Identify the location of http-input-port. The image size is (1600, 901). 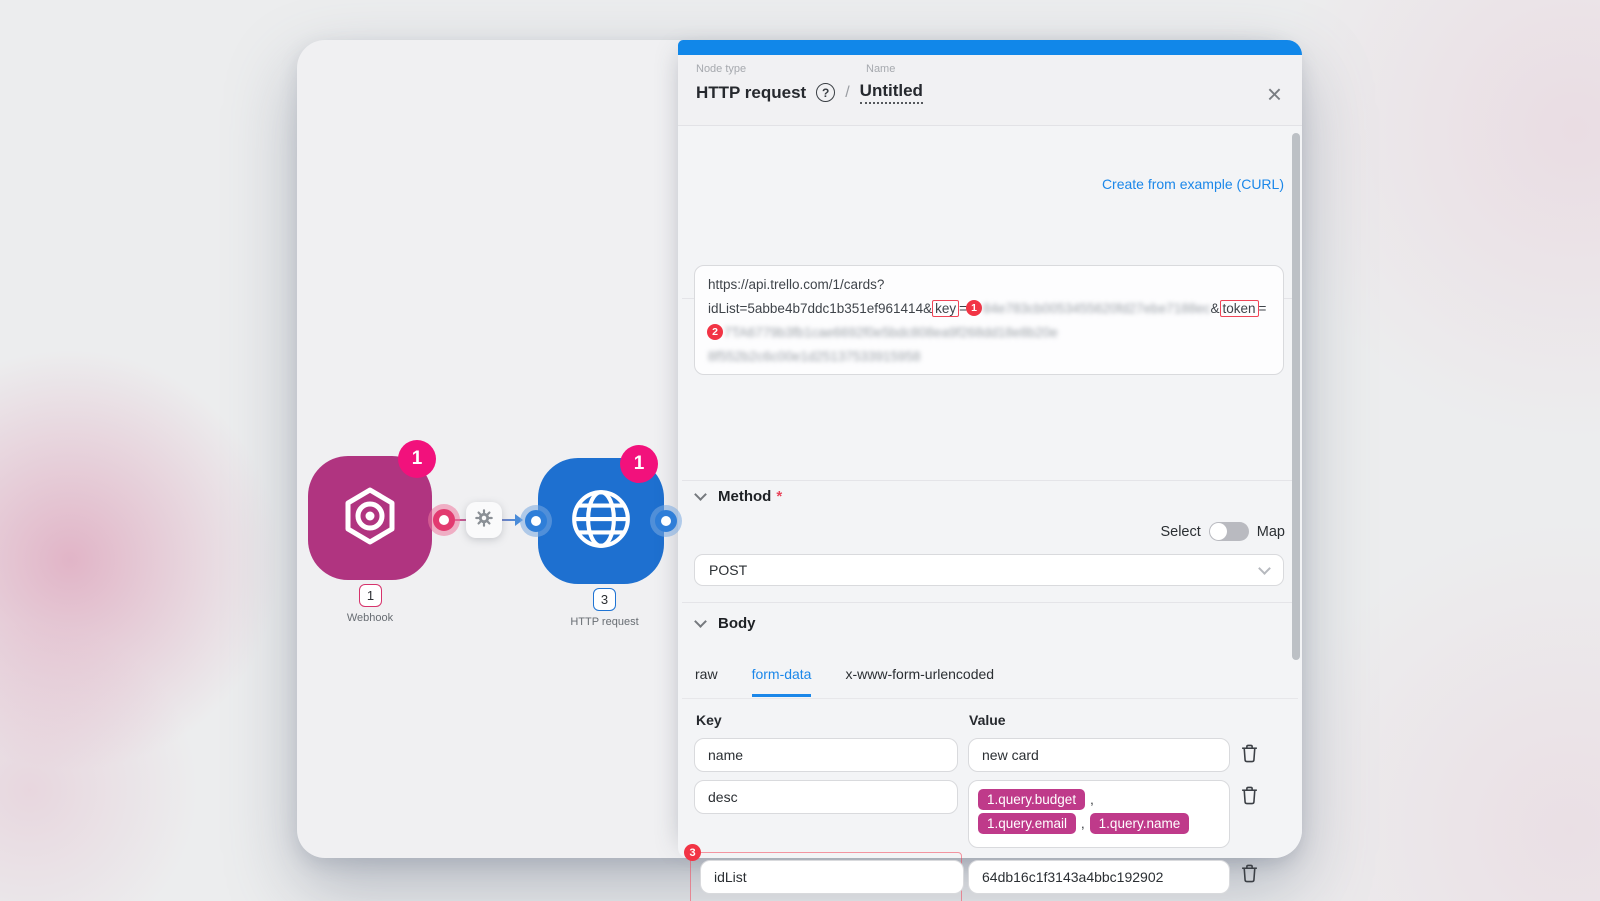
(536, 521).